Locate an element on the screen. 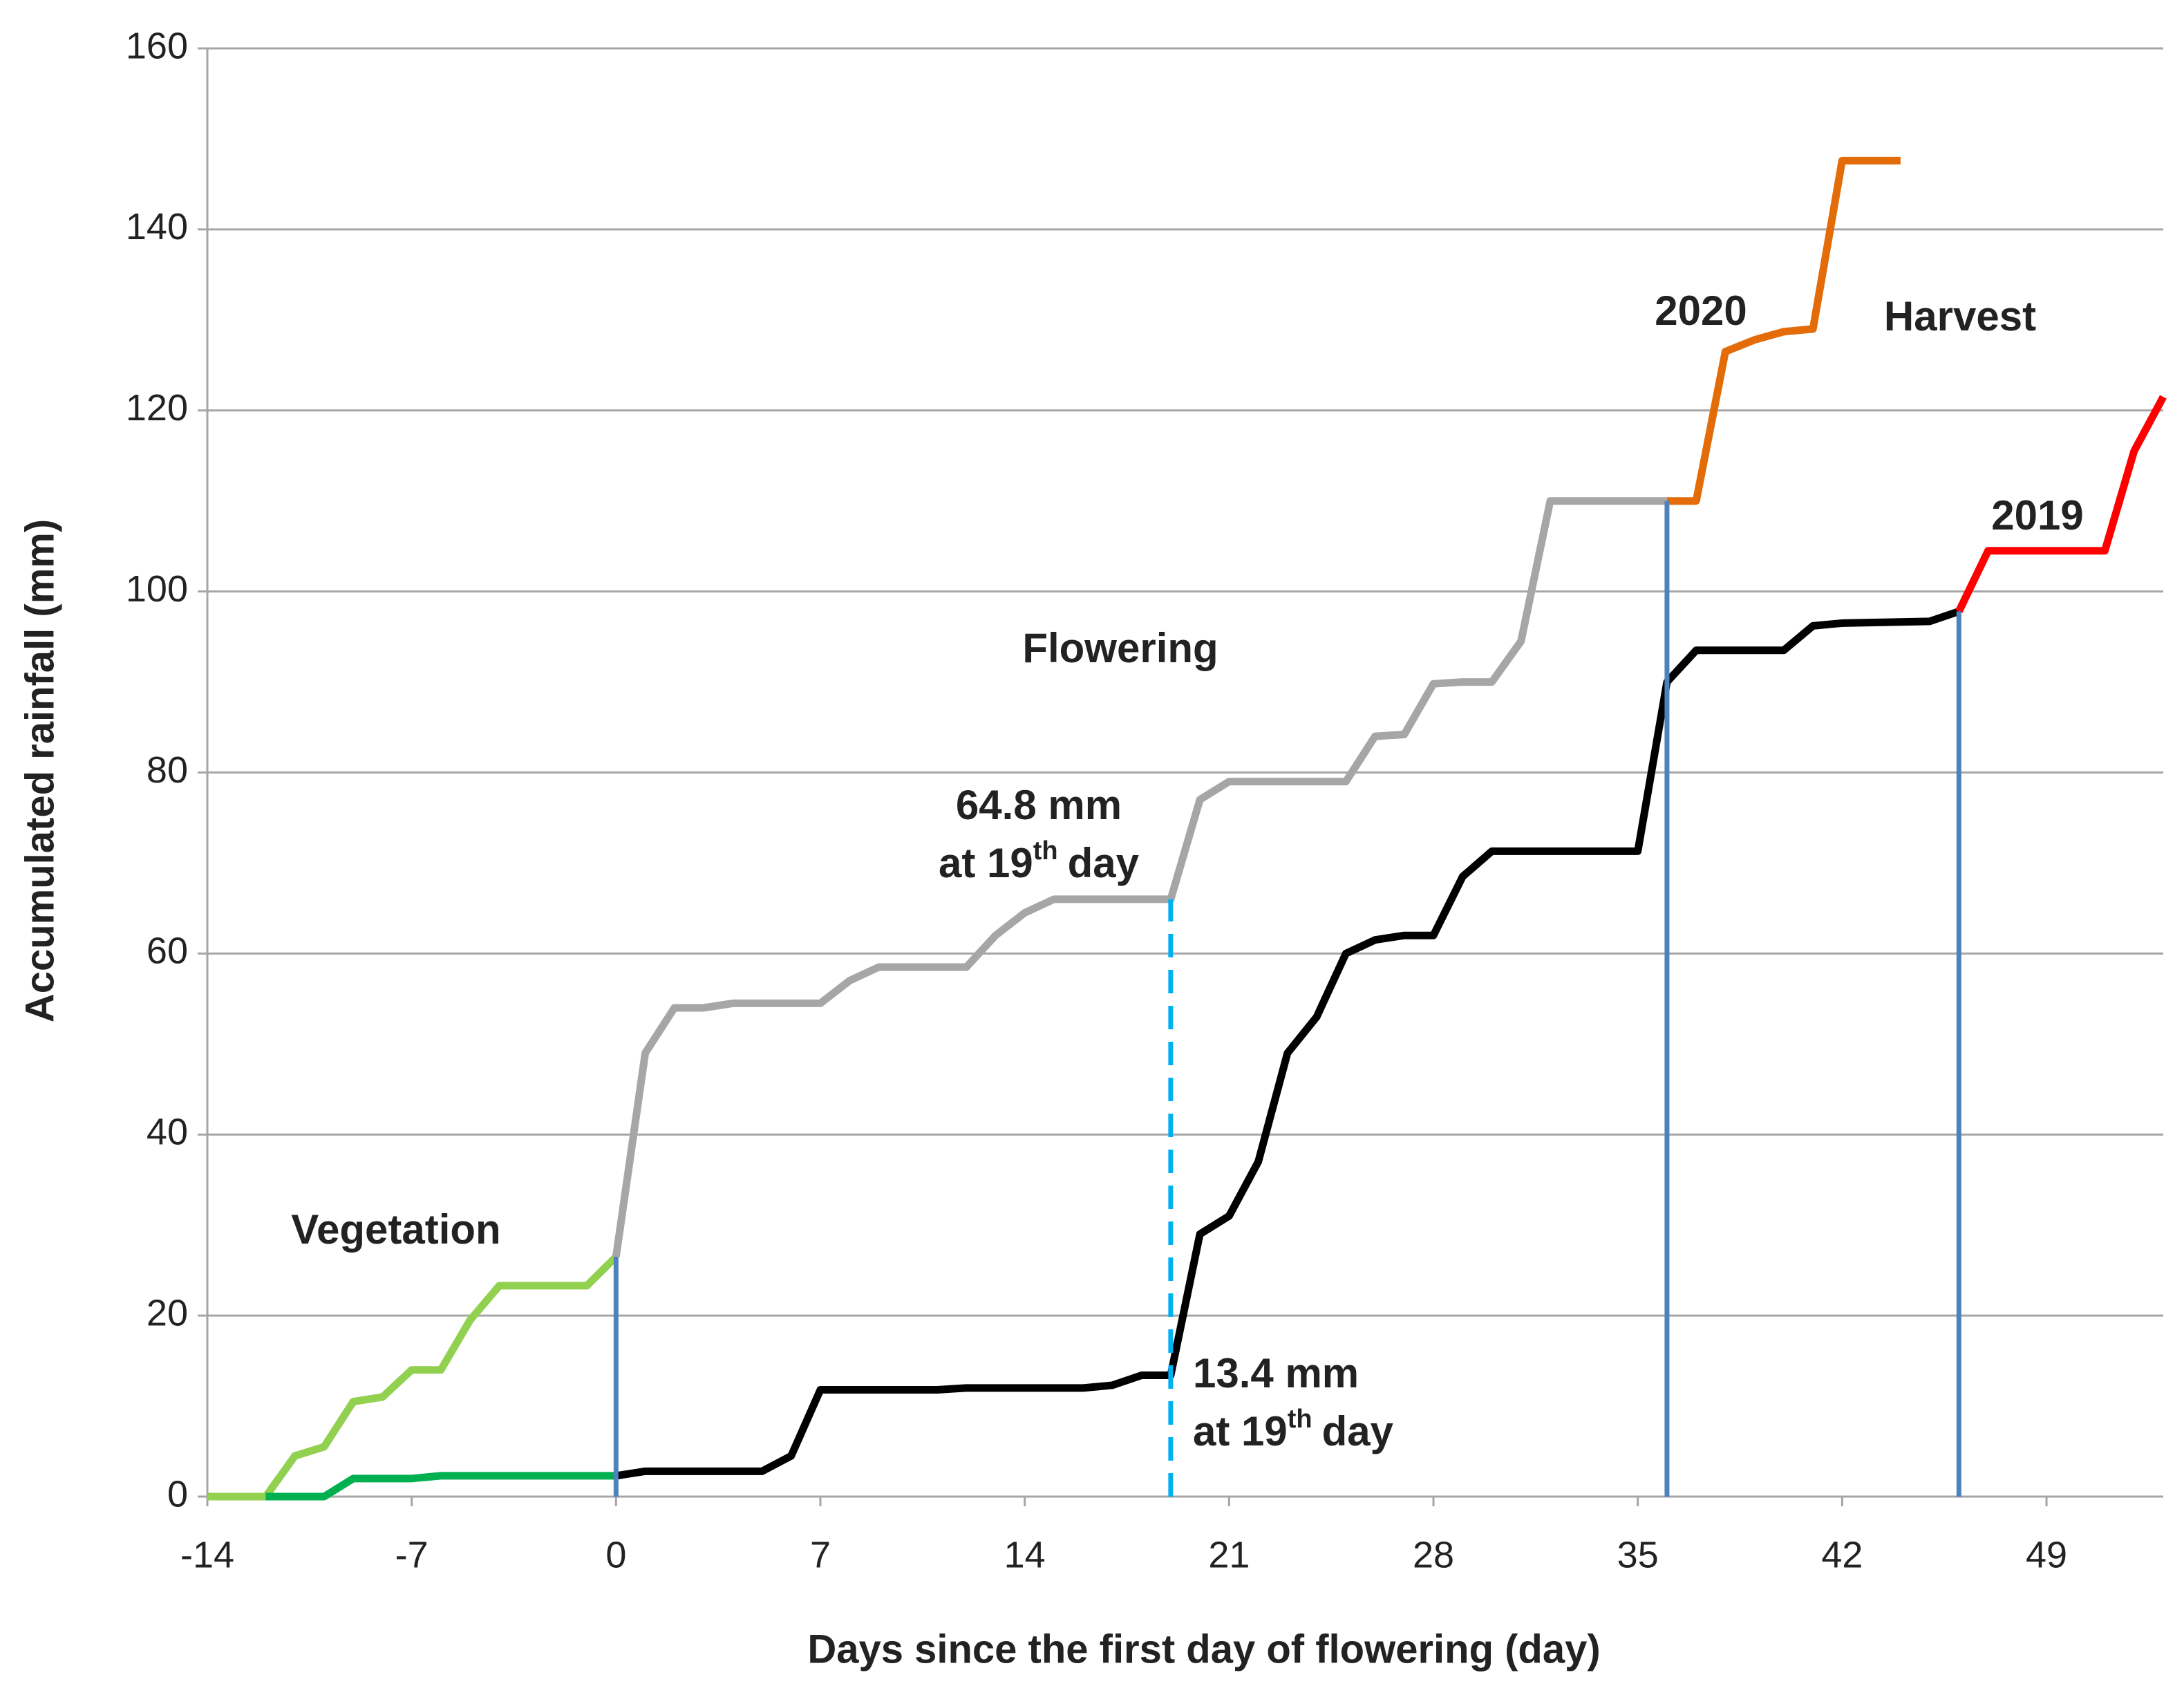 This screenshot has height=1695, width=2184. y-tick-label: 100 is located at coordinates (157, 589).